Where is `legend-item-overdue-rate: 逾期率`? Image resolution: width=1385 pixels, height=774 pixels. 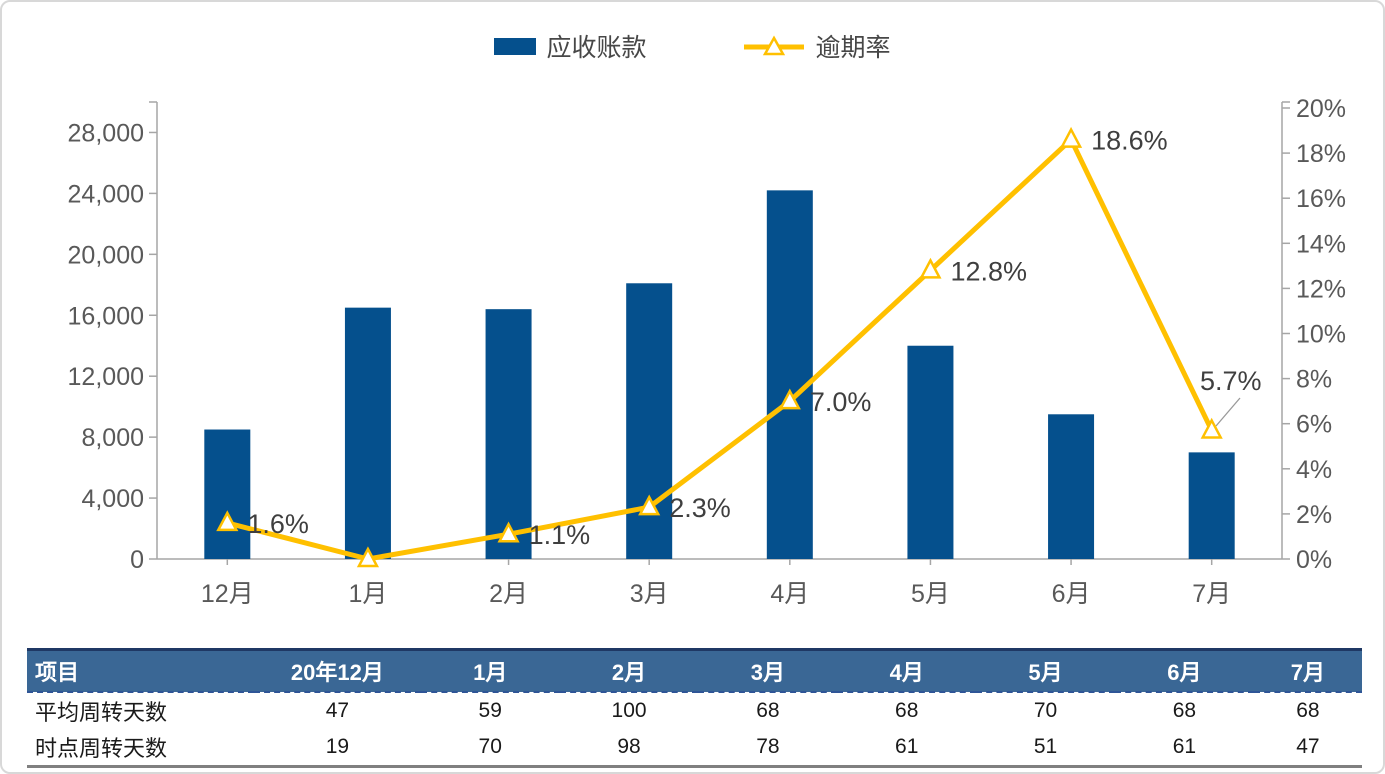 legend-item-overdue-rate: 逾期率 is located at coordinates (816, 46).